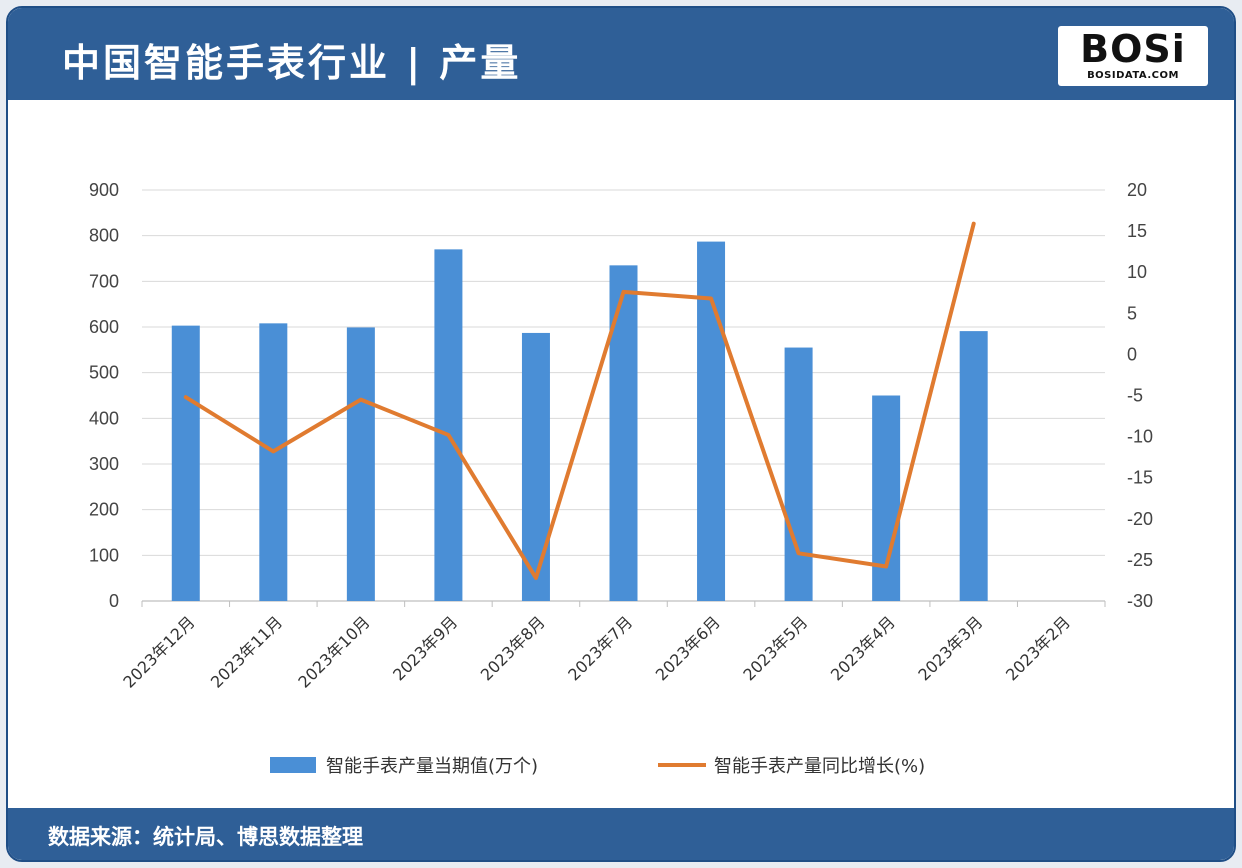  Describe the element at coordinates (104, 373) in the screenshot. I see `left-tick-label: 500` at that location.